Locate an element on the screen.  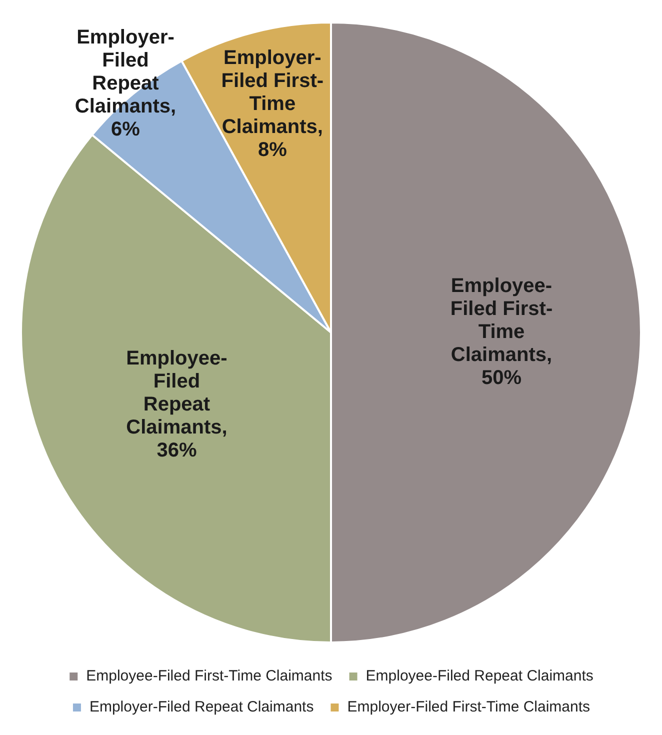
legend-label: Employer-Filed First-Time Claimants is located at coordinates (468, 707).